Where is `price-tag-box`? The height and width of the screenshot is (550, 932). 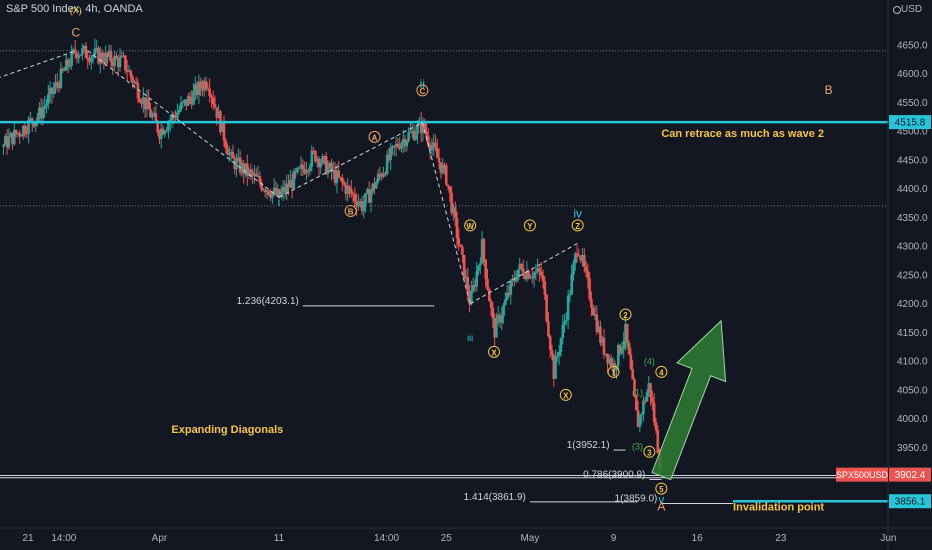 price-tag-box is located at coordinates (910, 501).